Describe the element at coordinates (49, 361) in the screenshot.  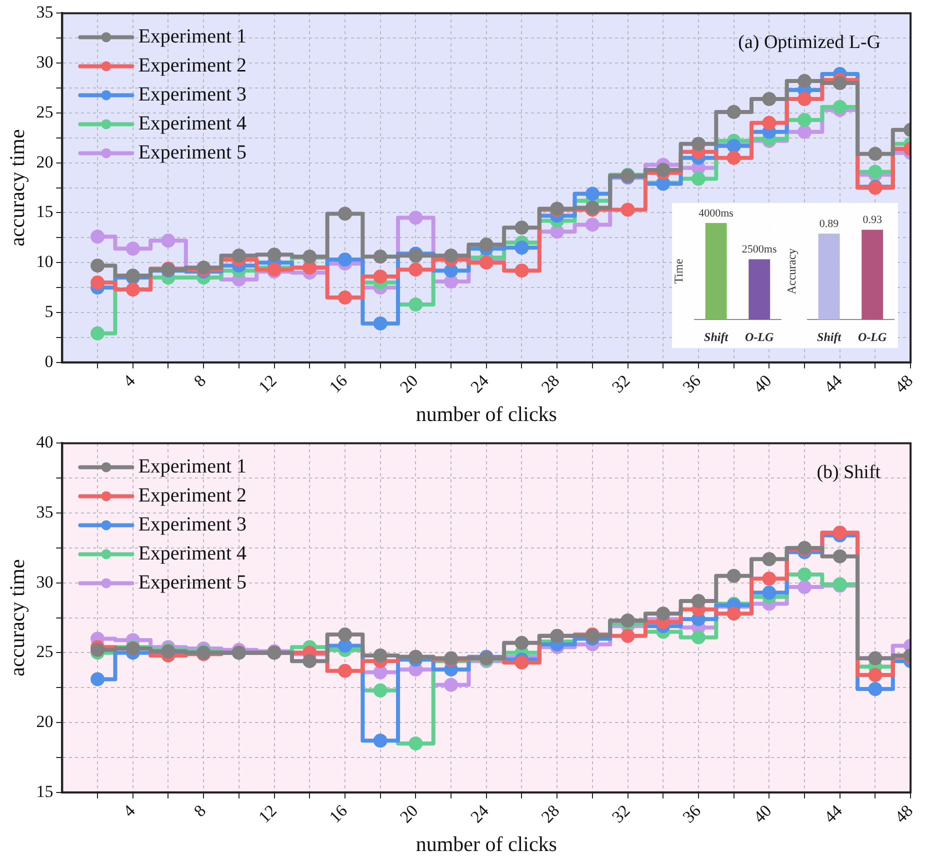
I see `y-tick-label: 0` at that location.